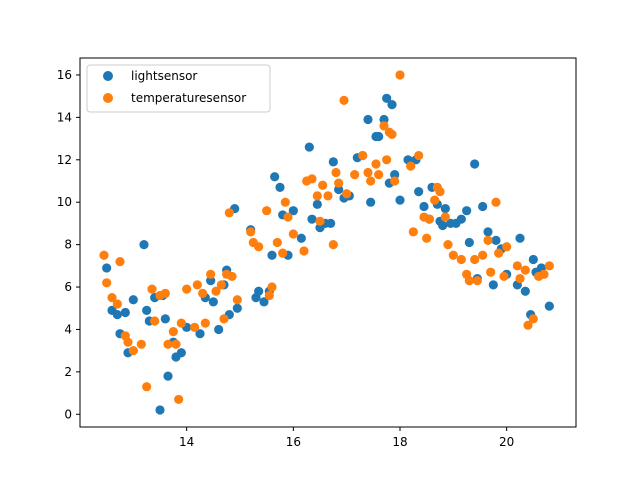 Image resolution: width=640 pixels, height=480 pixels. I want to click on y-tick-label: 0, so click(68, 414).